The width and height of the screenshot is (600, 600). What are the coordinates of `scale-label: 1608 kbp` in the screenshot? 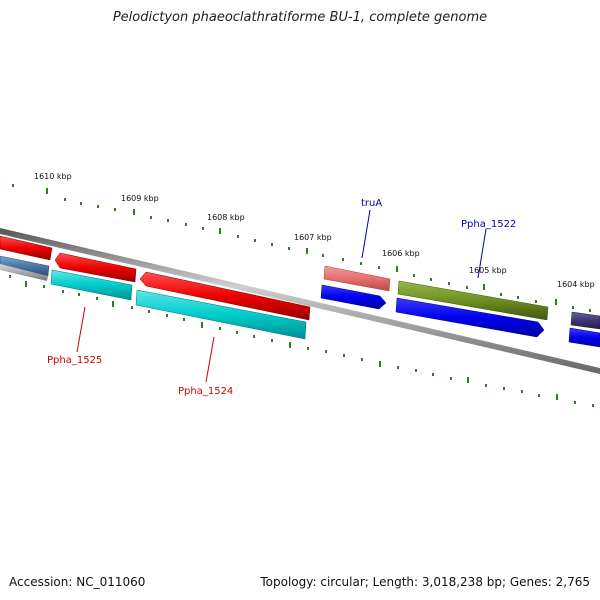 It's located at (226, 217).